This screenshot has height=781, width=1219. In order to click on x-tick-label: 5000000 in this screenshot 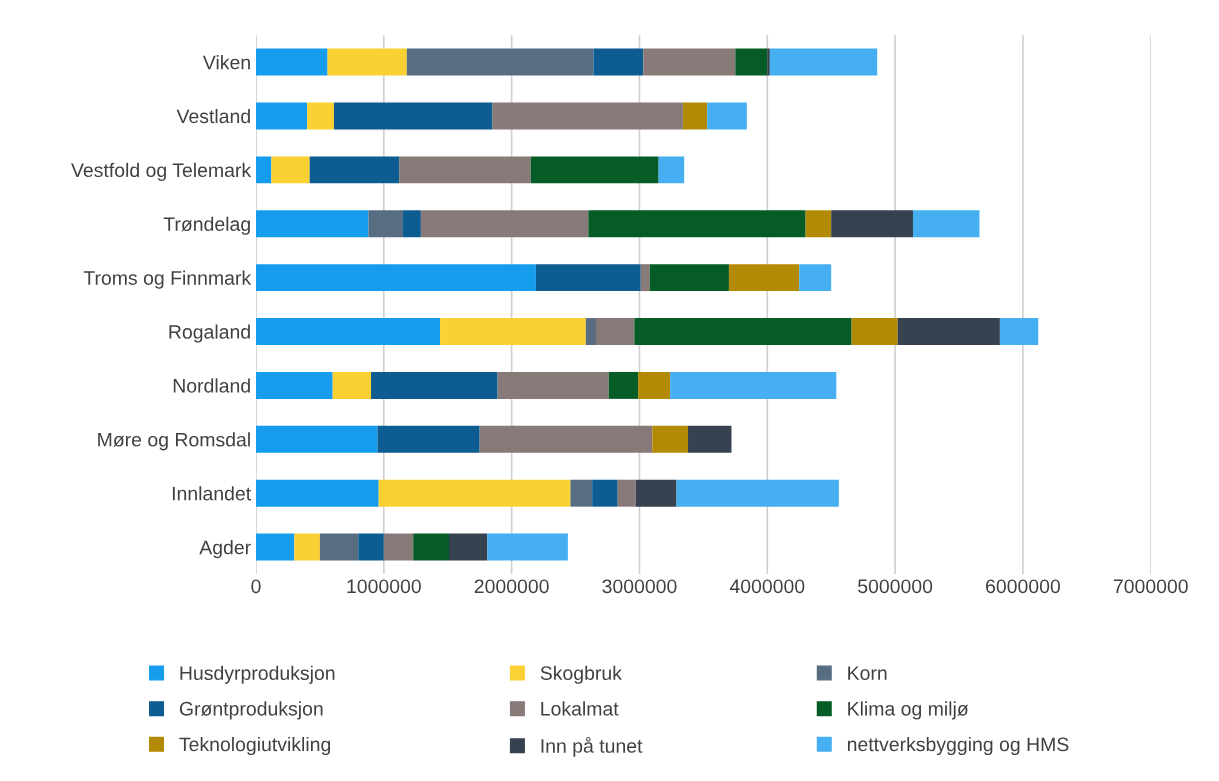, I will do `click(895, 586)`.